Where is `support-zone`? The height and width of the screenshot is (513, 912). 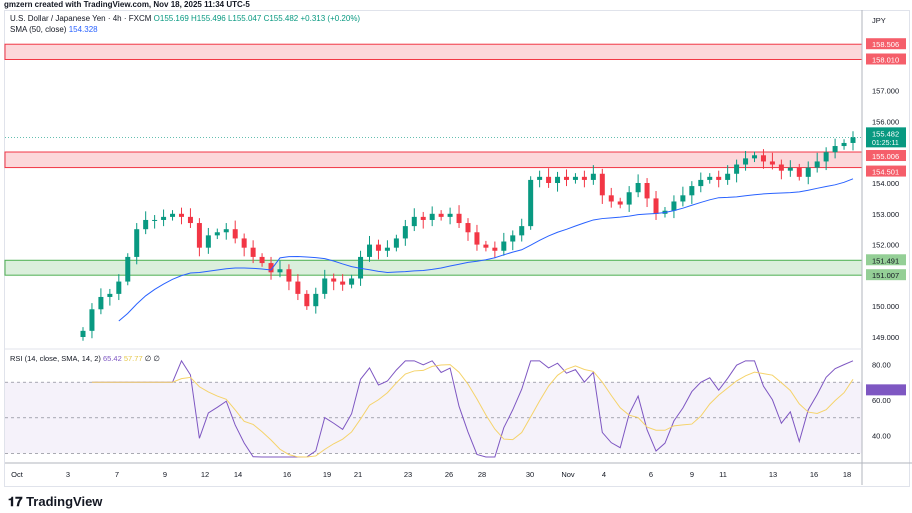
support-zone is located at coordinates (433, 267).